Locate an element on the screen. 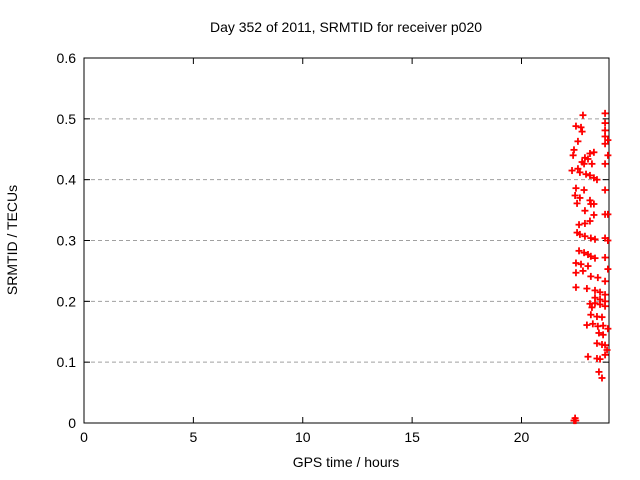 This screenshot has width=640, height=480. y-tick-label: 0.6 is located at coordinates (67, 58).